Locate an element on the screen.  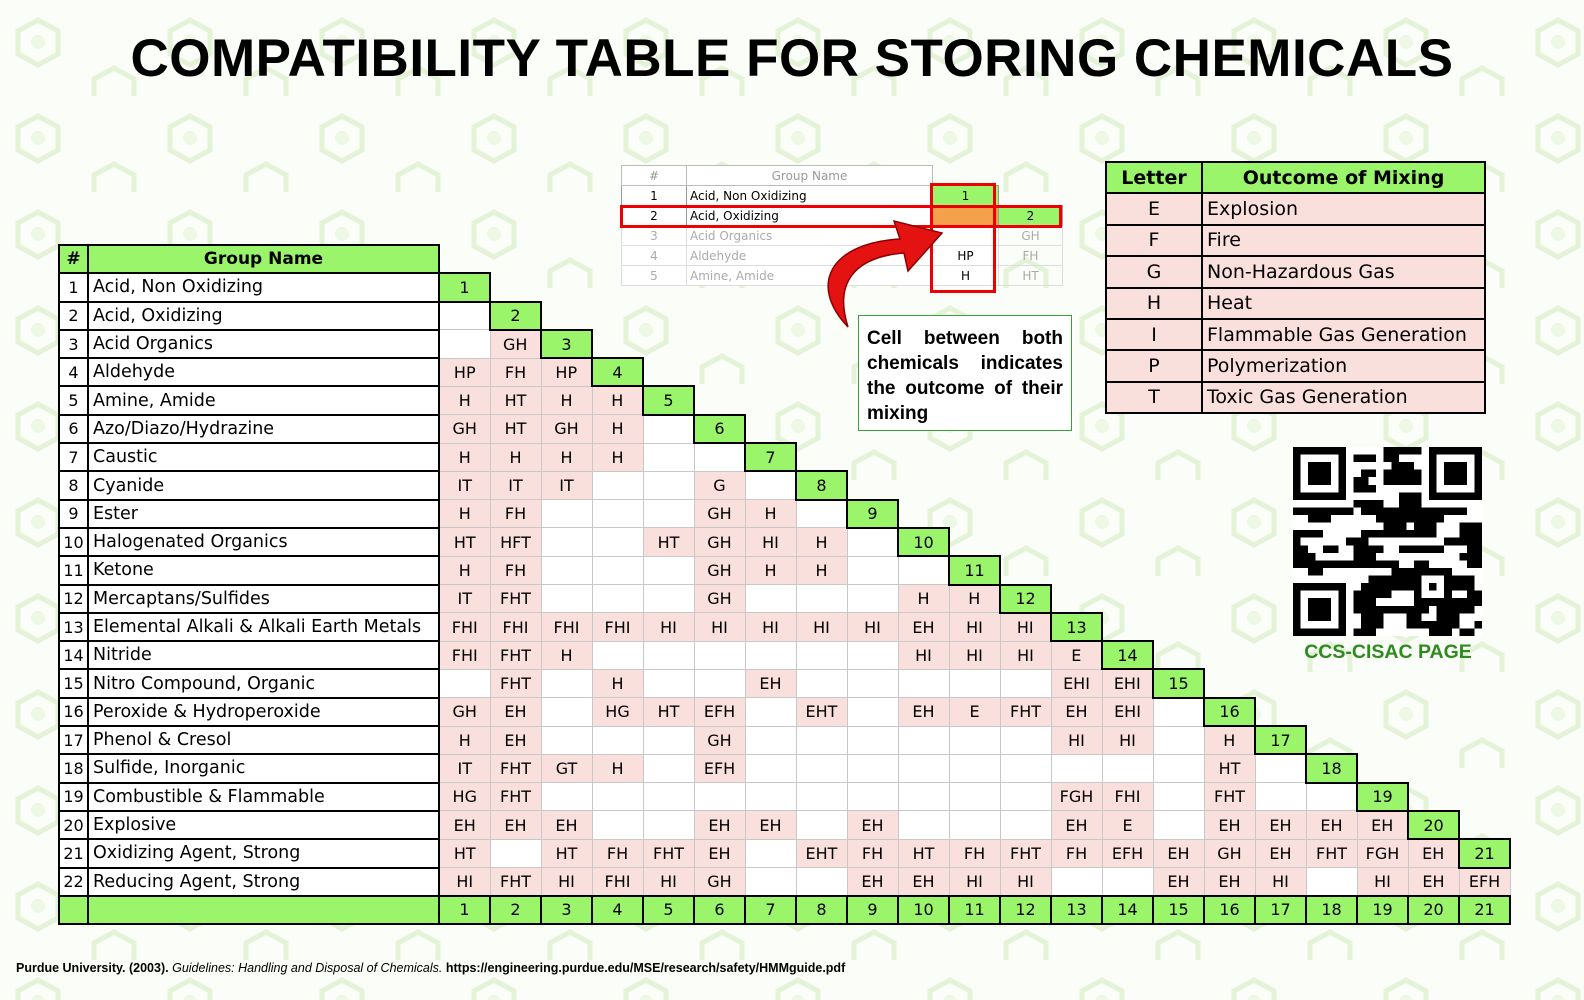
example-name: Acid Organics is located at coordinates (809, 235).